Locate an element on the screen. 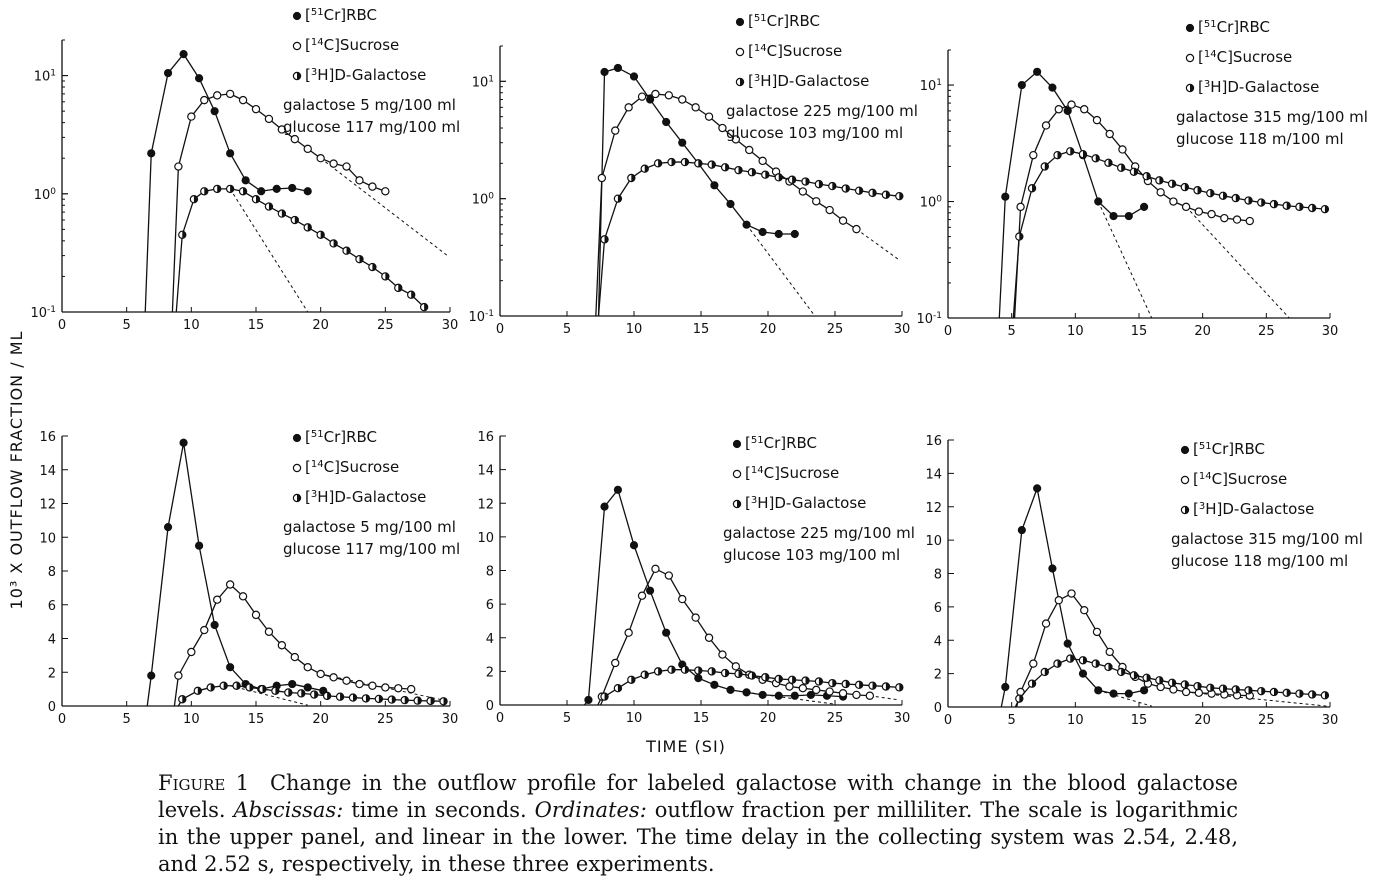 Image resolution: width=1386 pixels, height=886 pixels. condition-text: glucose 103 mg/100 ml is located at coordinates (814, 133).